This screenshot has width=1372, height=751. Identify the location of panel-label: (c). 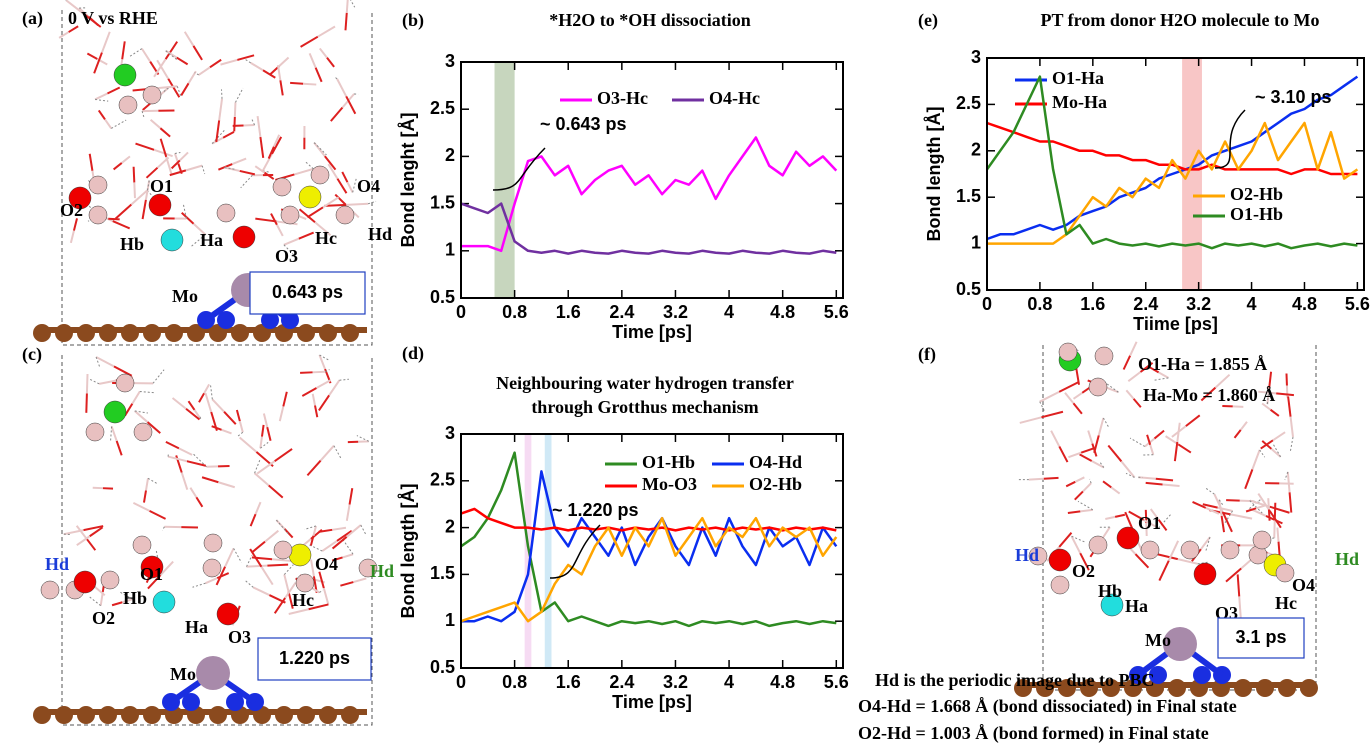
(32, 354).